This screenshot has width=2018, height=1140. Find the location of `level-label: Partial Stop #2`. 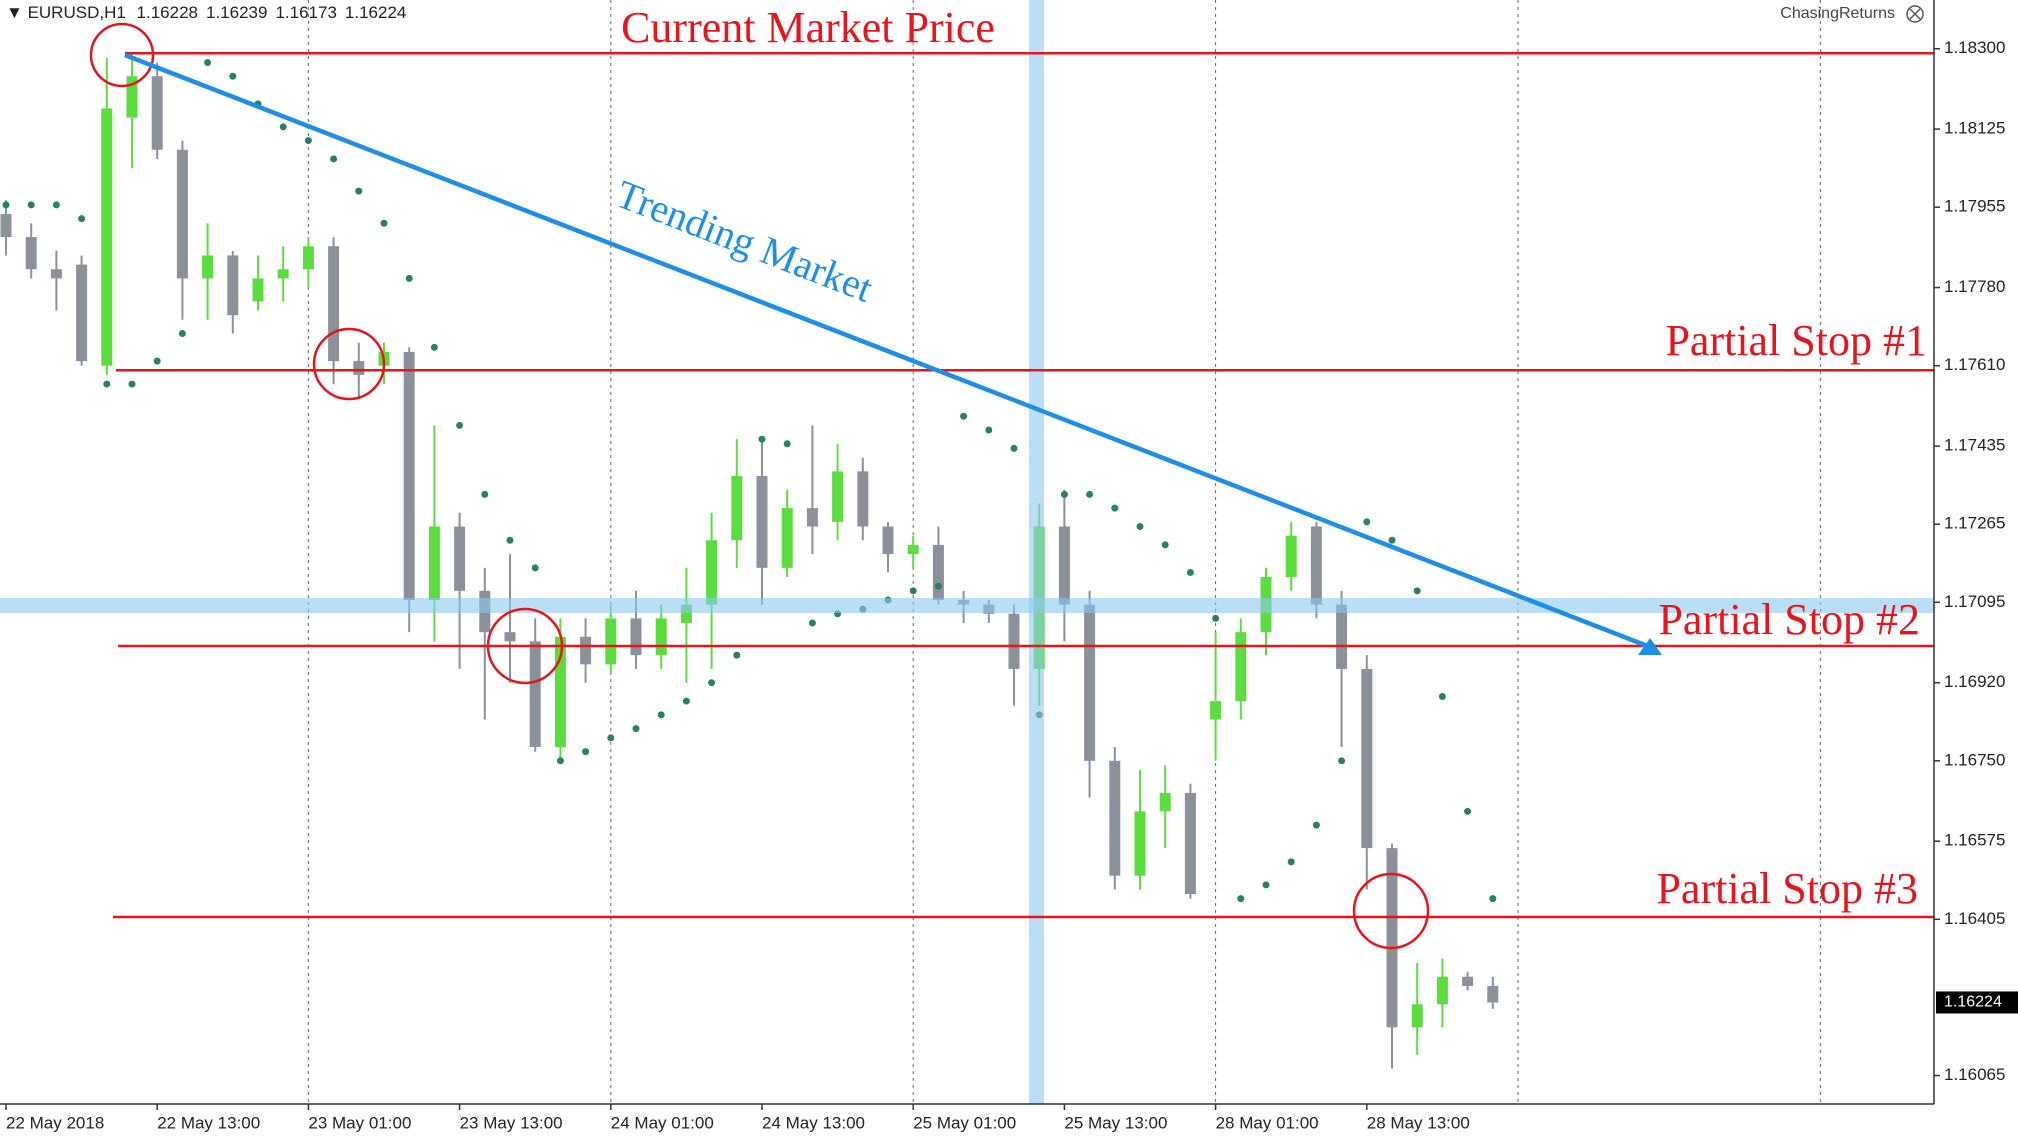

level-label: Partial Stop #2 is located at coordinates (1789, 619).